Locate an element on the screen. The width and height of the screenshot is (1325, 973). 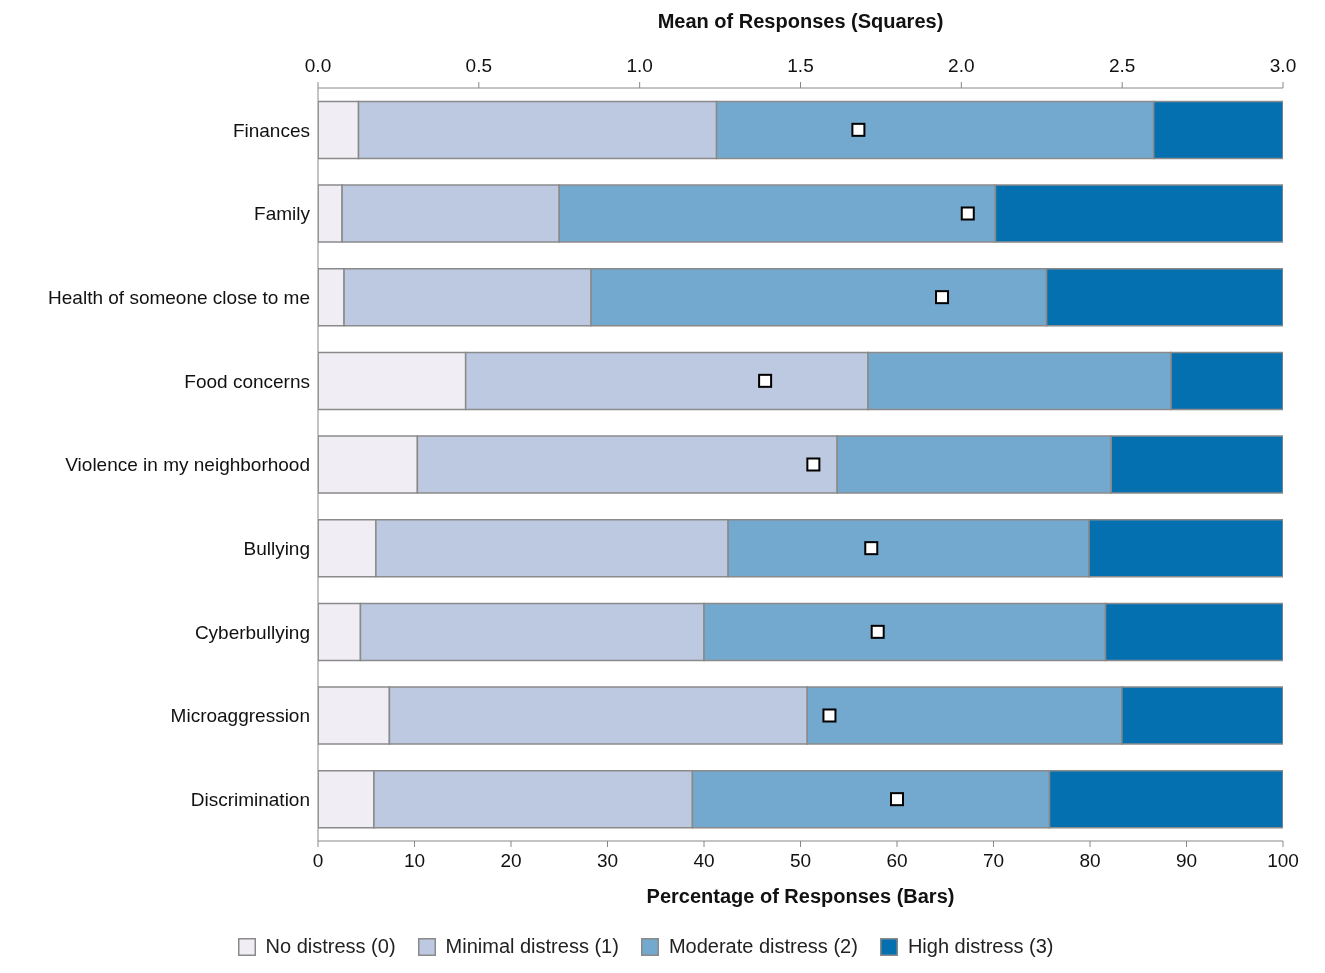
x2-tick-label: 3.0 is located at coordinates (1283, 65).